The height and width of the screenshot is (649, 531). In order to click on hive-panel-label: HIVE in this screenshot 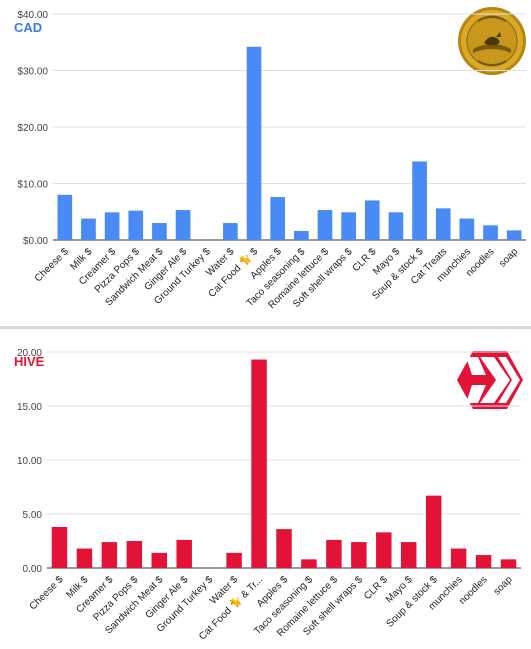, I will do `click(29, 361)`.